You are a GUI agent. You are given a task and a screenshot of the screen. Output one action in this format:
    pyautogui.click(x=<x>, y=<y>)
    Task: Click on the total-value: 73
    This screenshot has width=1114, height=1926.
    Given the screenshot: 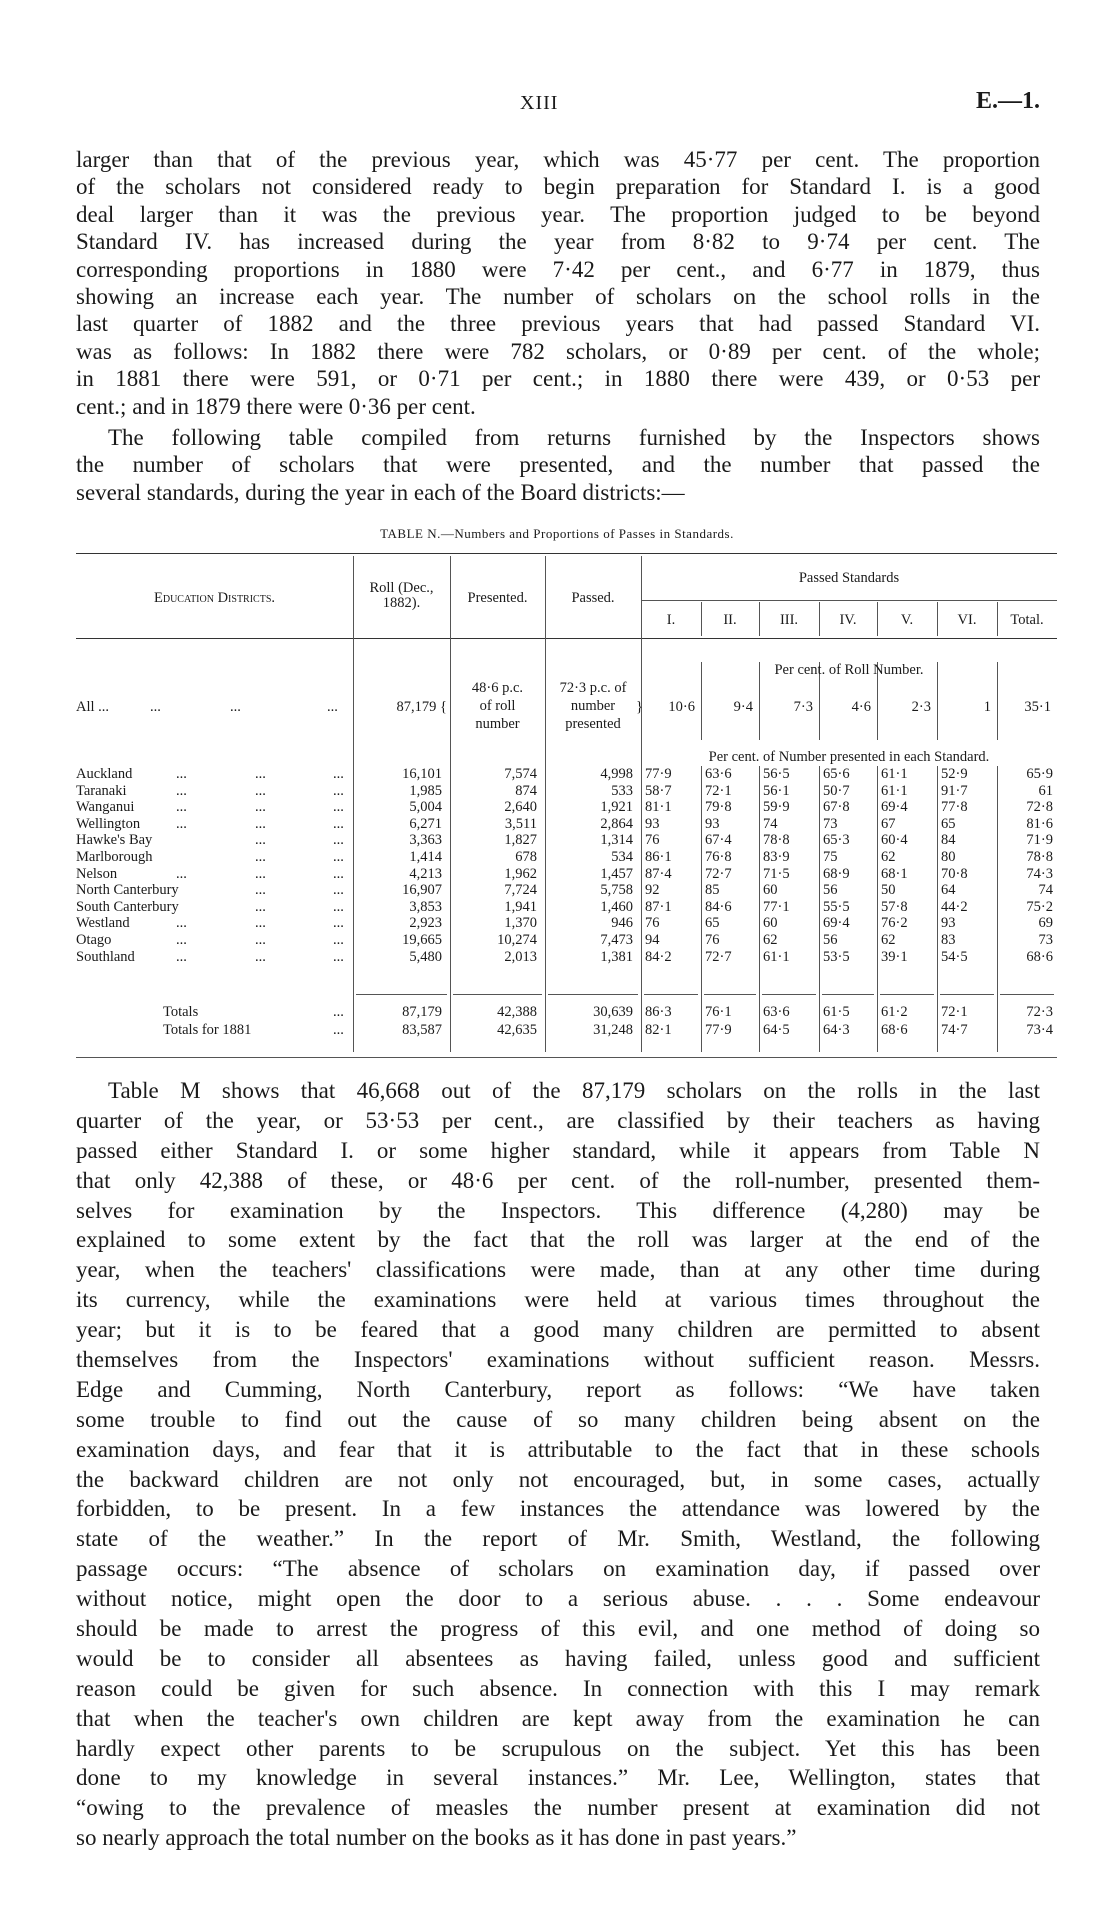 What is the action you would take?
    pyautogui.click(x=1046, y=940)
    